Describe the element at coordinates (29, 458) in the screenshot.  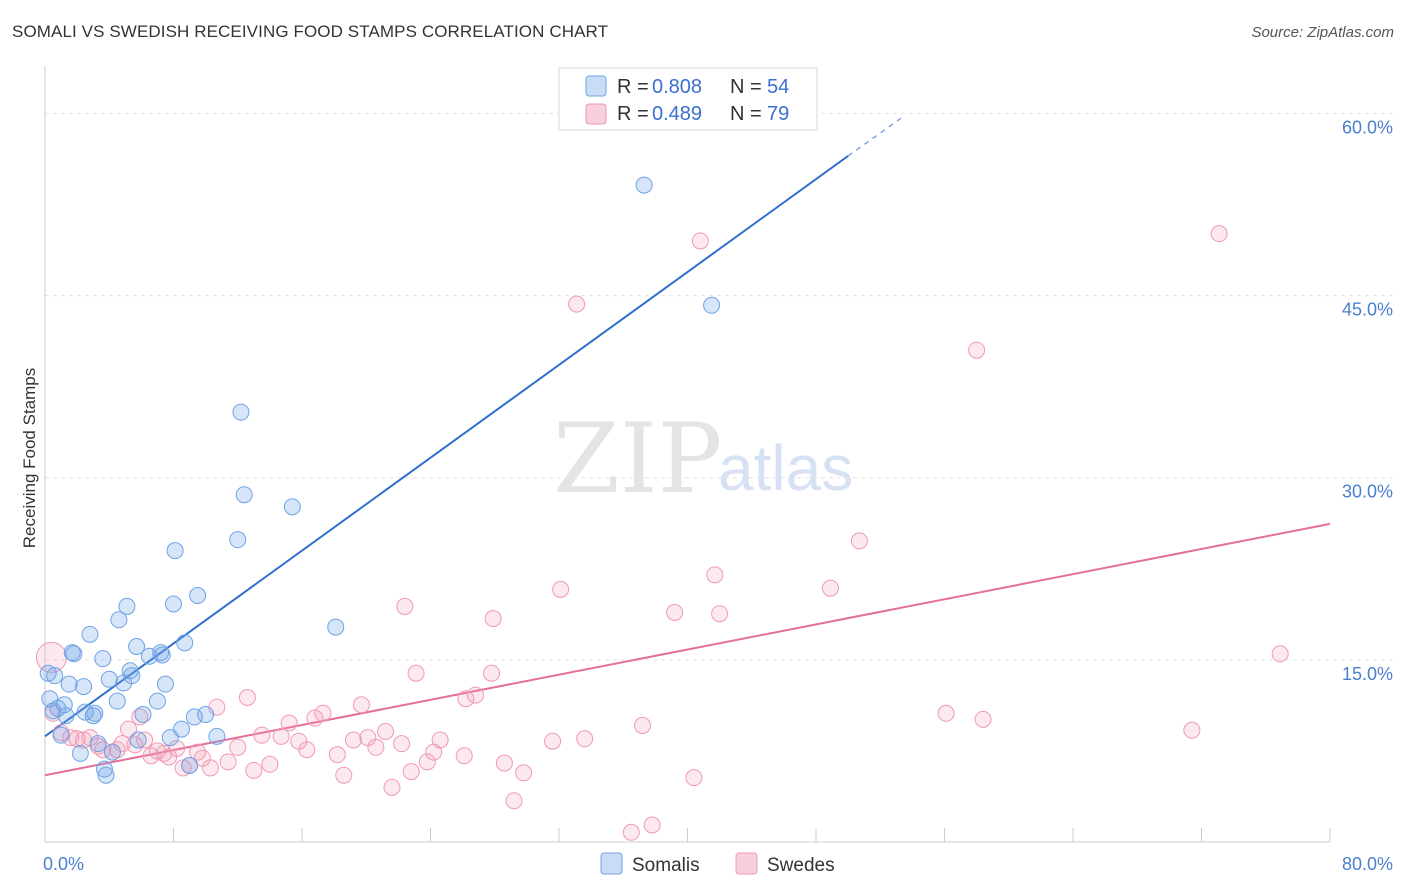
I see `y-axis-label: Receiving Food Stamps` at that location.